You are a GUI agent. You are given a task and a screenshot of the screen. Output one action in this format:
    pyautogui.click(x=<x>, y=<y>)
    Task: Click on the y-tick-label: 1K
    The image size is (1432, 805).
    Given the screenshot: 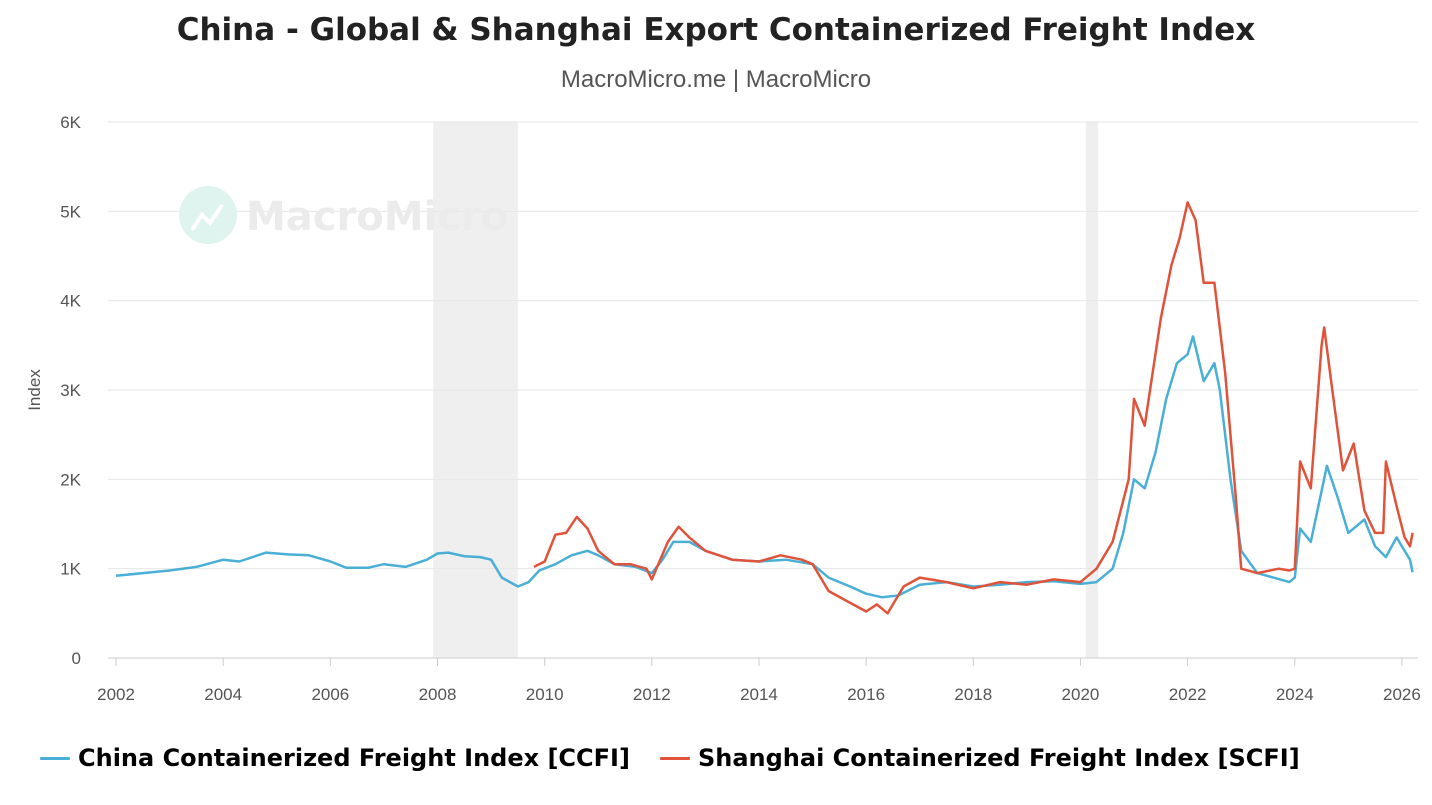 What is the action you would take?
    pyautogui.click(x=70, y=569)
    